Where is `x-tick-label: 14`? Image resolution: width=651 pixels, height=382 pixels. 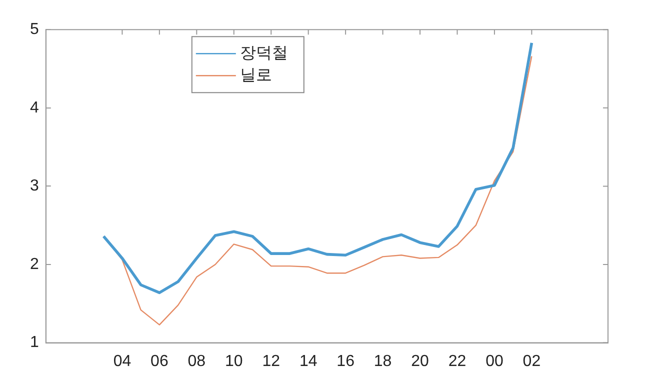
x-tick-label: 14 is located at coordinates (308, 361).